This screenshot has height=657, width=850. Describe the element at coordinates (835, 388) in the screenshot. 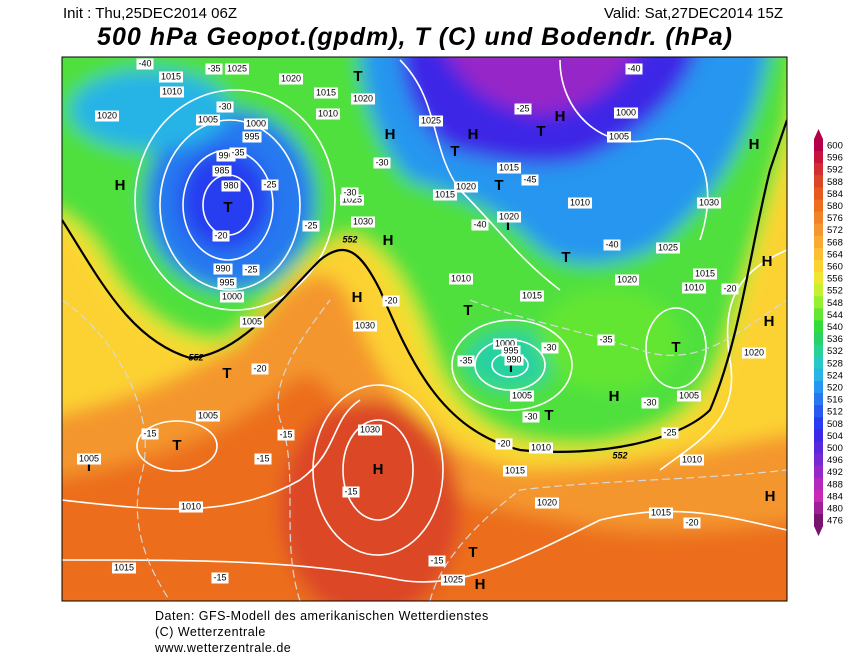

I see `colorbar-label: 520` at that location.